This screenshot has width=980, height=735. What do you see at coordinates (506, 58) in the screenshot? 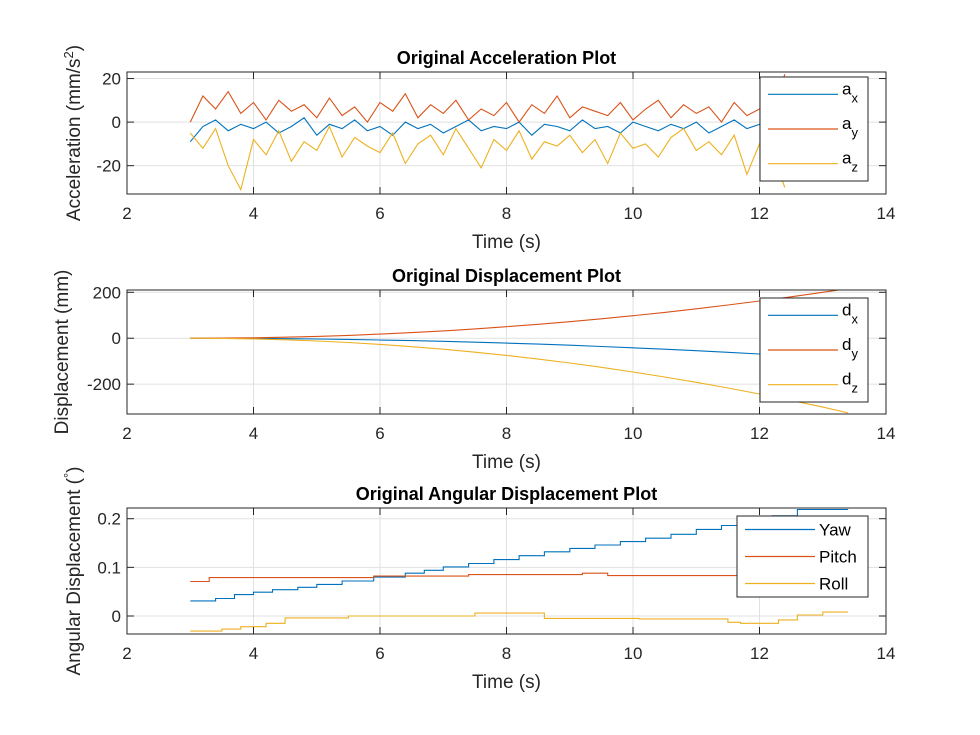
I see `chart-title: Original Acceleration Plot` at bounding box center [506, 58].